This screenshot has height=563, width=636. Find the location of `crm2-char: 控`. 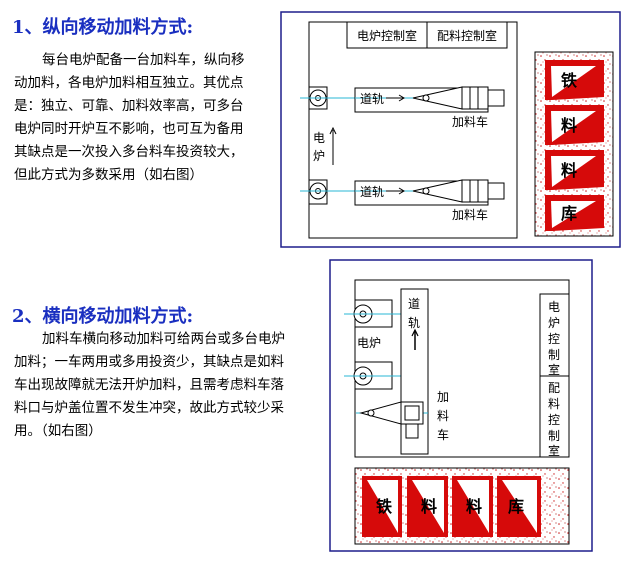

crm2-char: 控 is located at coordinates (554, 420).